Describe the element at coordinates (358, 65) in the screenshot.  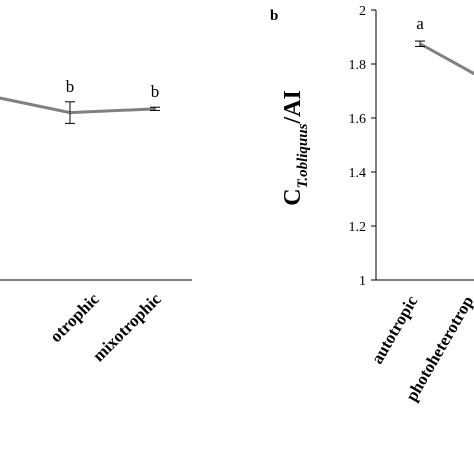
I see `panel-b-y-tick-label: 1.8` at that location.